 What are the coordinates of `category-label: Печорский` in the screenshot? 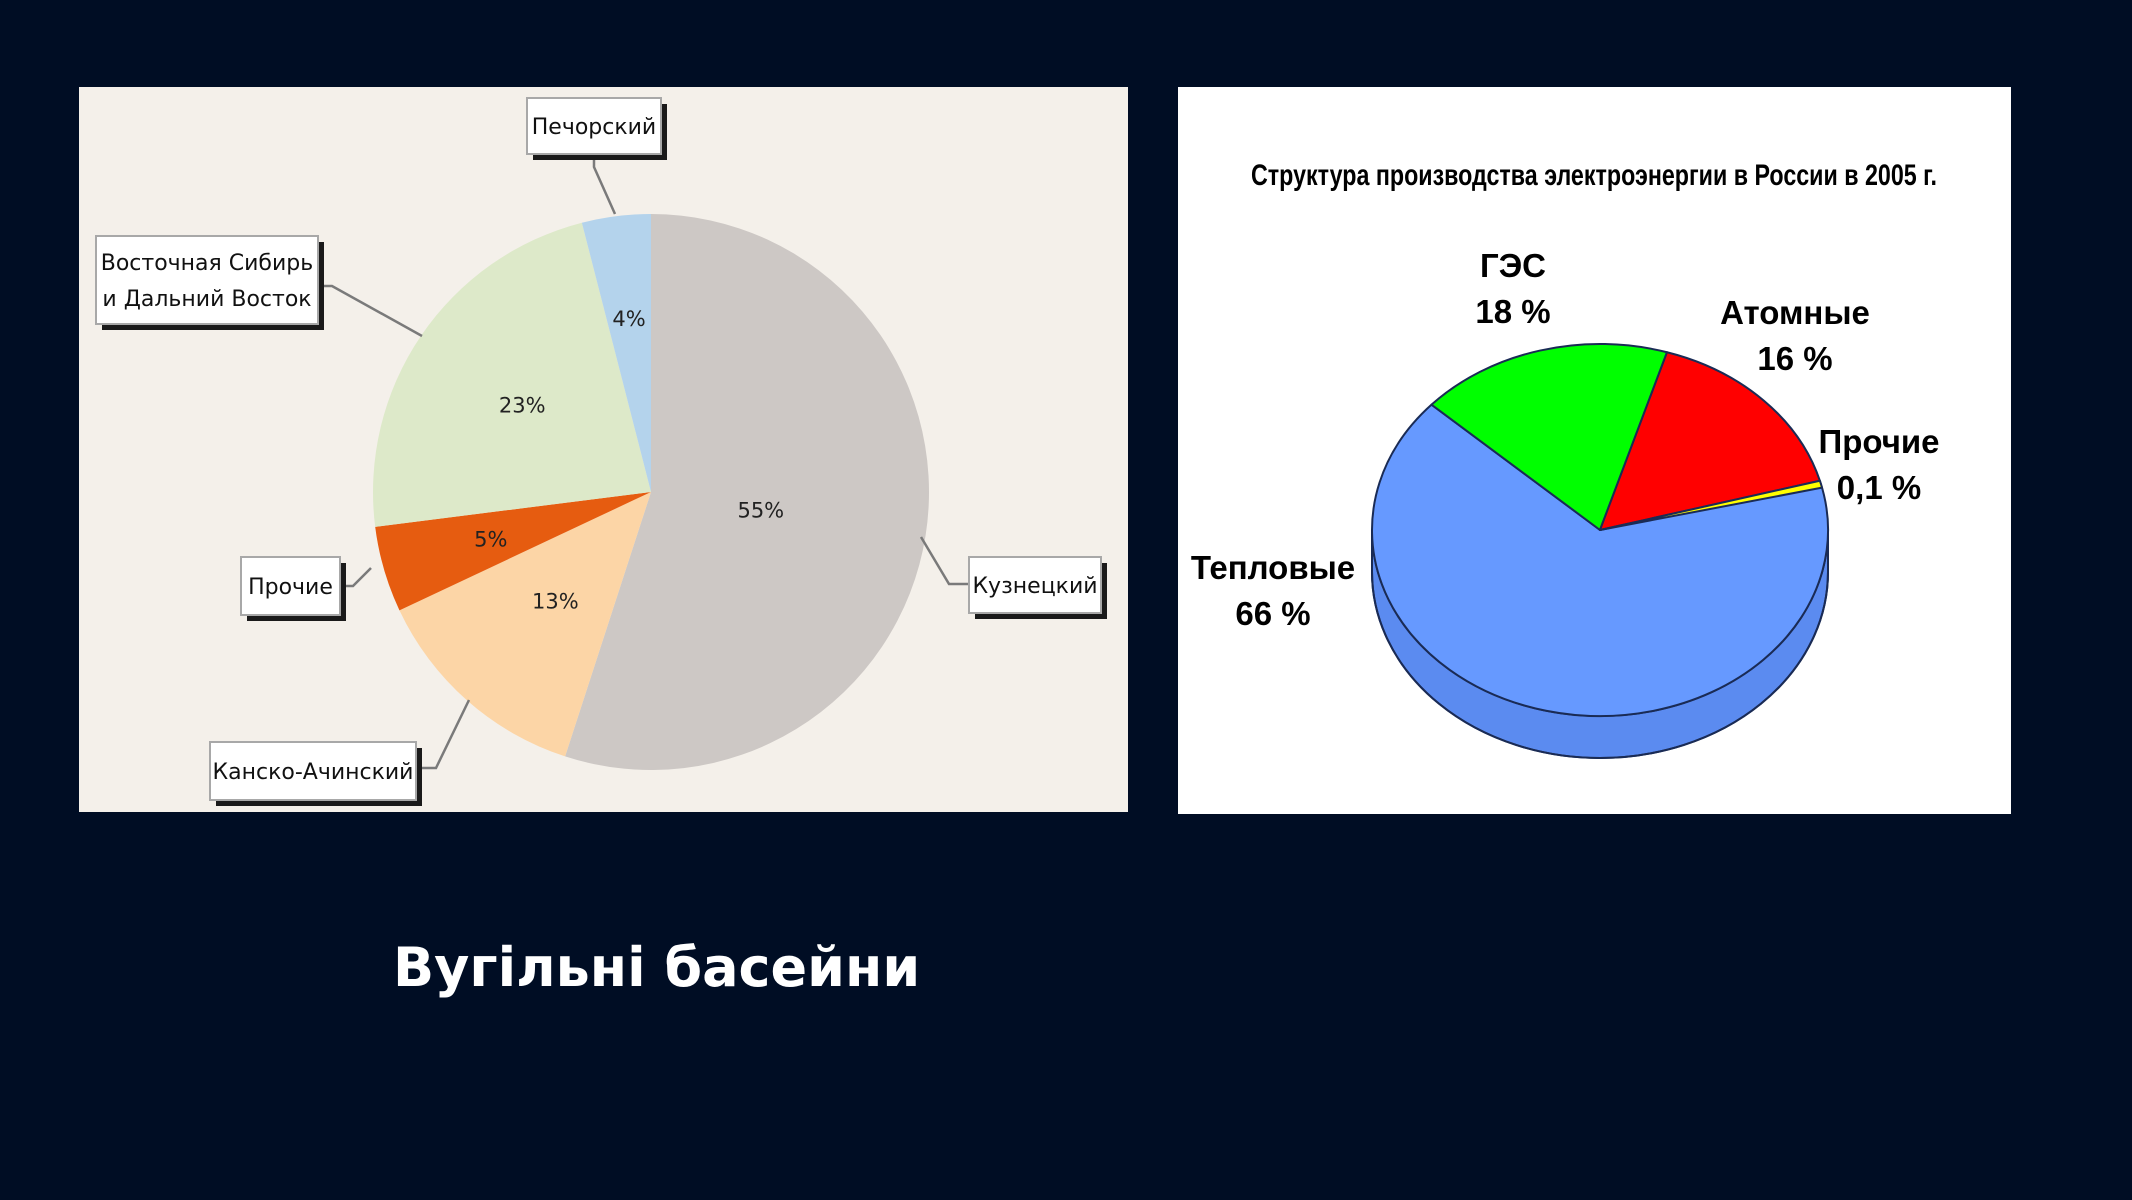 It's located at (594, 127).